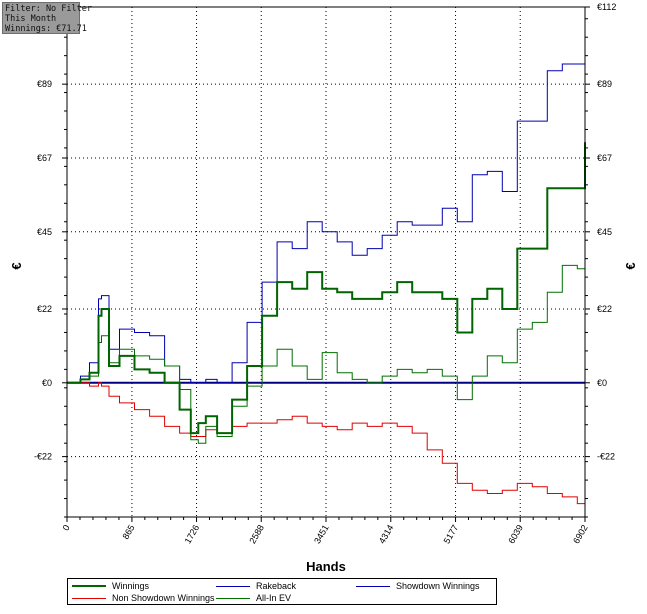 The width and height of the screenshot is (647, 614). Describe the element at coordinates (110, 586) in the screenshot. I see `legend-item-winnings: Winnings` at that location.